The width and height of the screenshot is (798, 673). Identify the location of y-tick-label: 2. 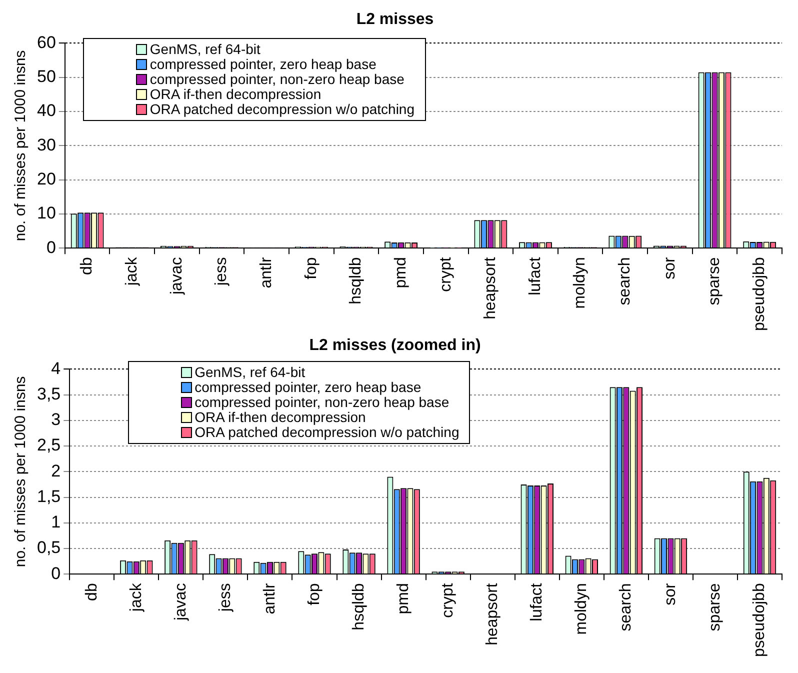
(56, 470).